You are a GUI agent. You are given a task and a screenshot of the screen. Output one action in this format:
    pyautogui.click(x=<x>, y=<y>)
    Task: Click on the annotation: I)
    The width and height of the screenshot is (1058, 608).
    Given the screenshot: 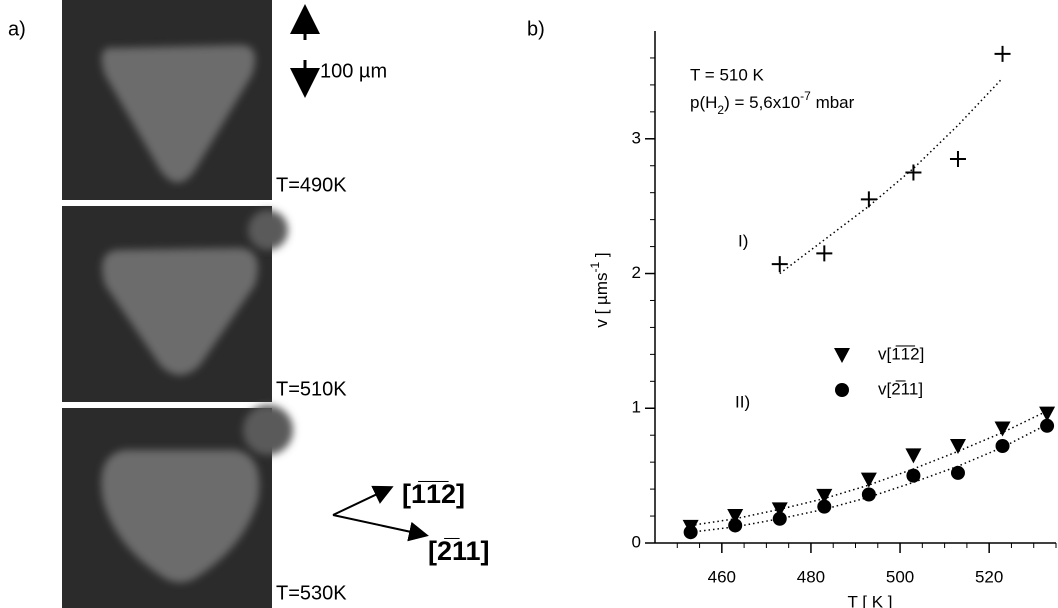 What is the action you would take?
    pyautogui.click(x=743, y=240)
    